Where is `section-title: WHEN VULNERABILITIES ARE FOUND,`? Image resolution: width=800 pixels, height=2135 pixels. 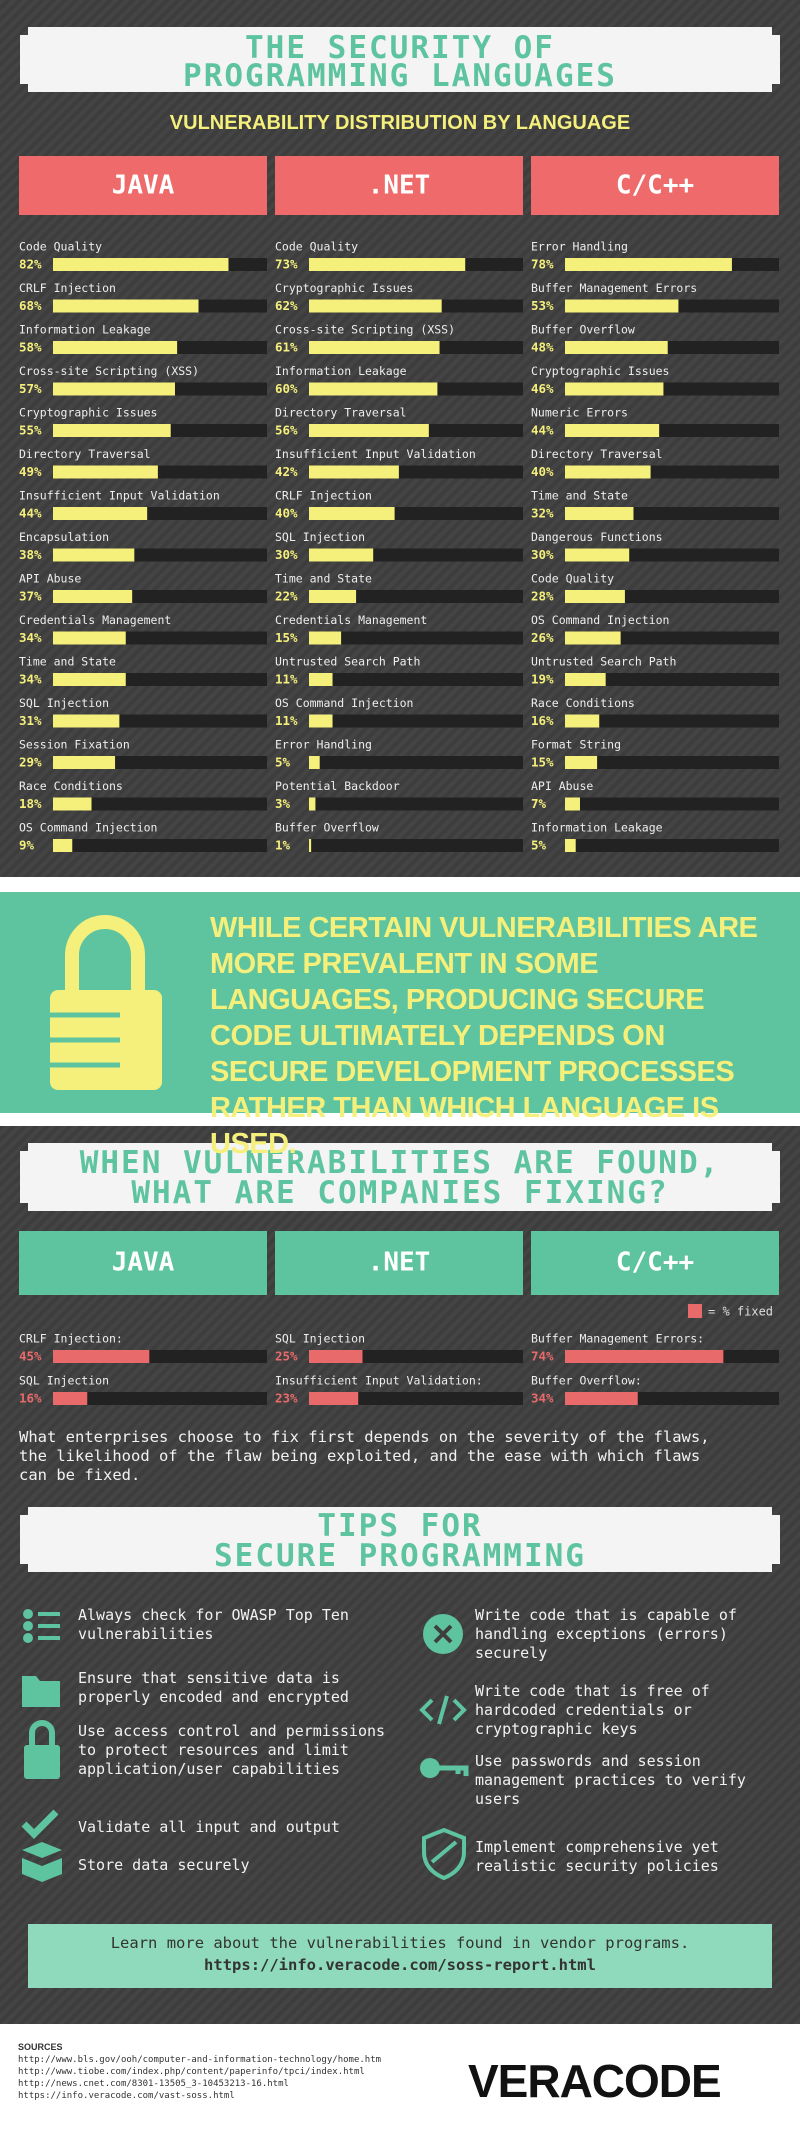
section-title: WHEN VULNERABILITIES ARE FOUND, is located at coordinates (400, 1163).